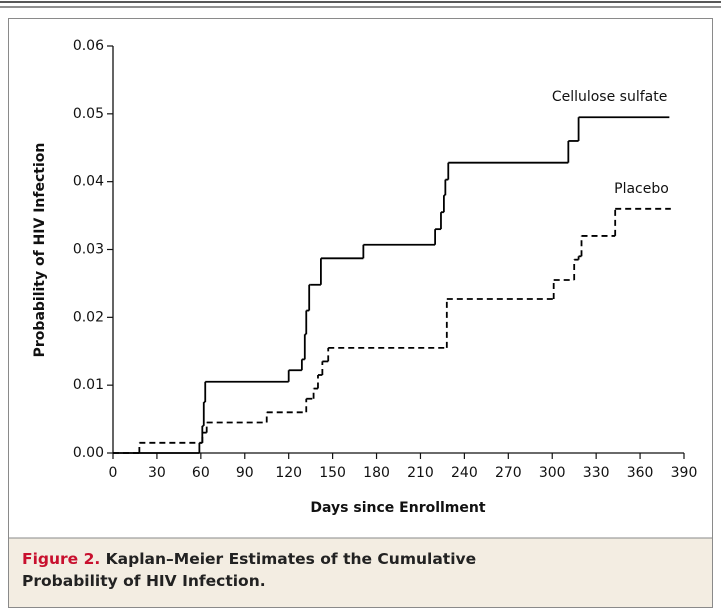 The width and height of the screenshot is (721, 615). What do you see at coordinates (332, 473) in the screenshot?
I see `x-tick-label: 150` at bounding box center [332, 473].